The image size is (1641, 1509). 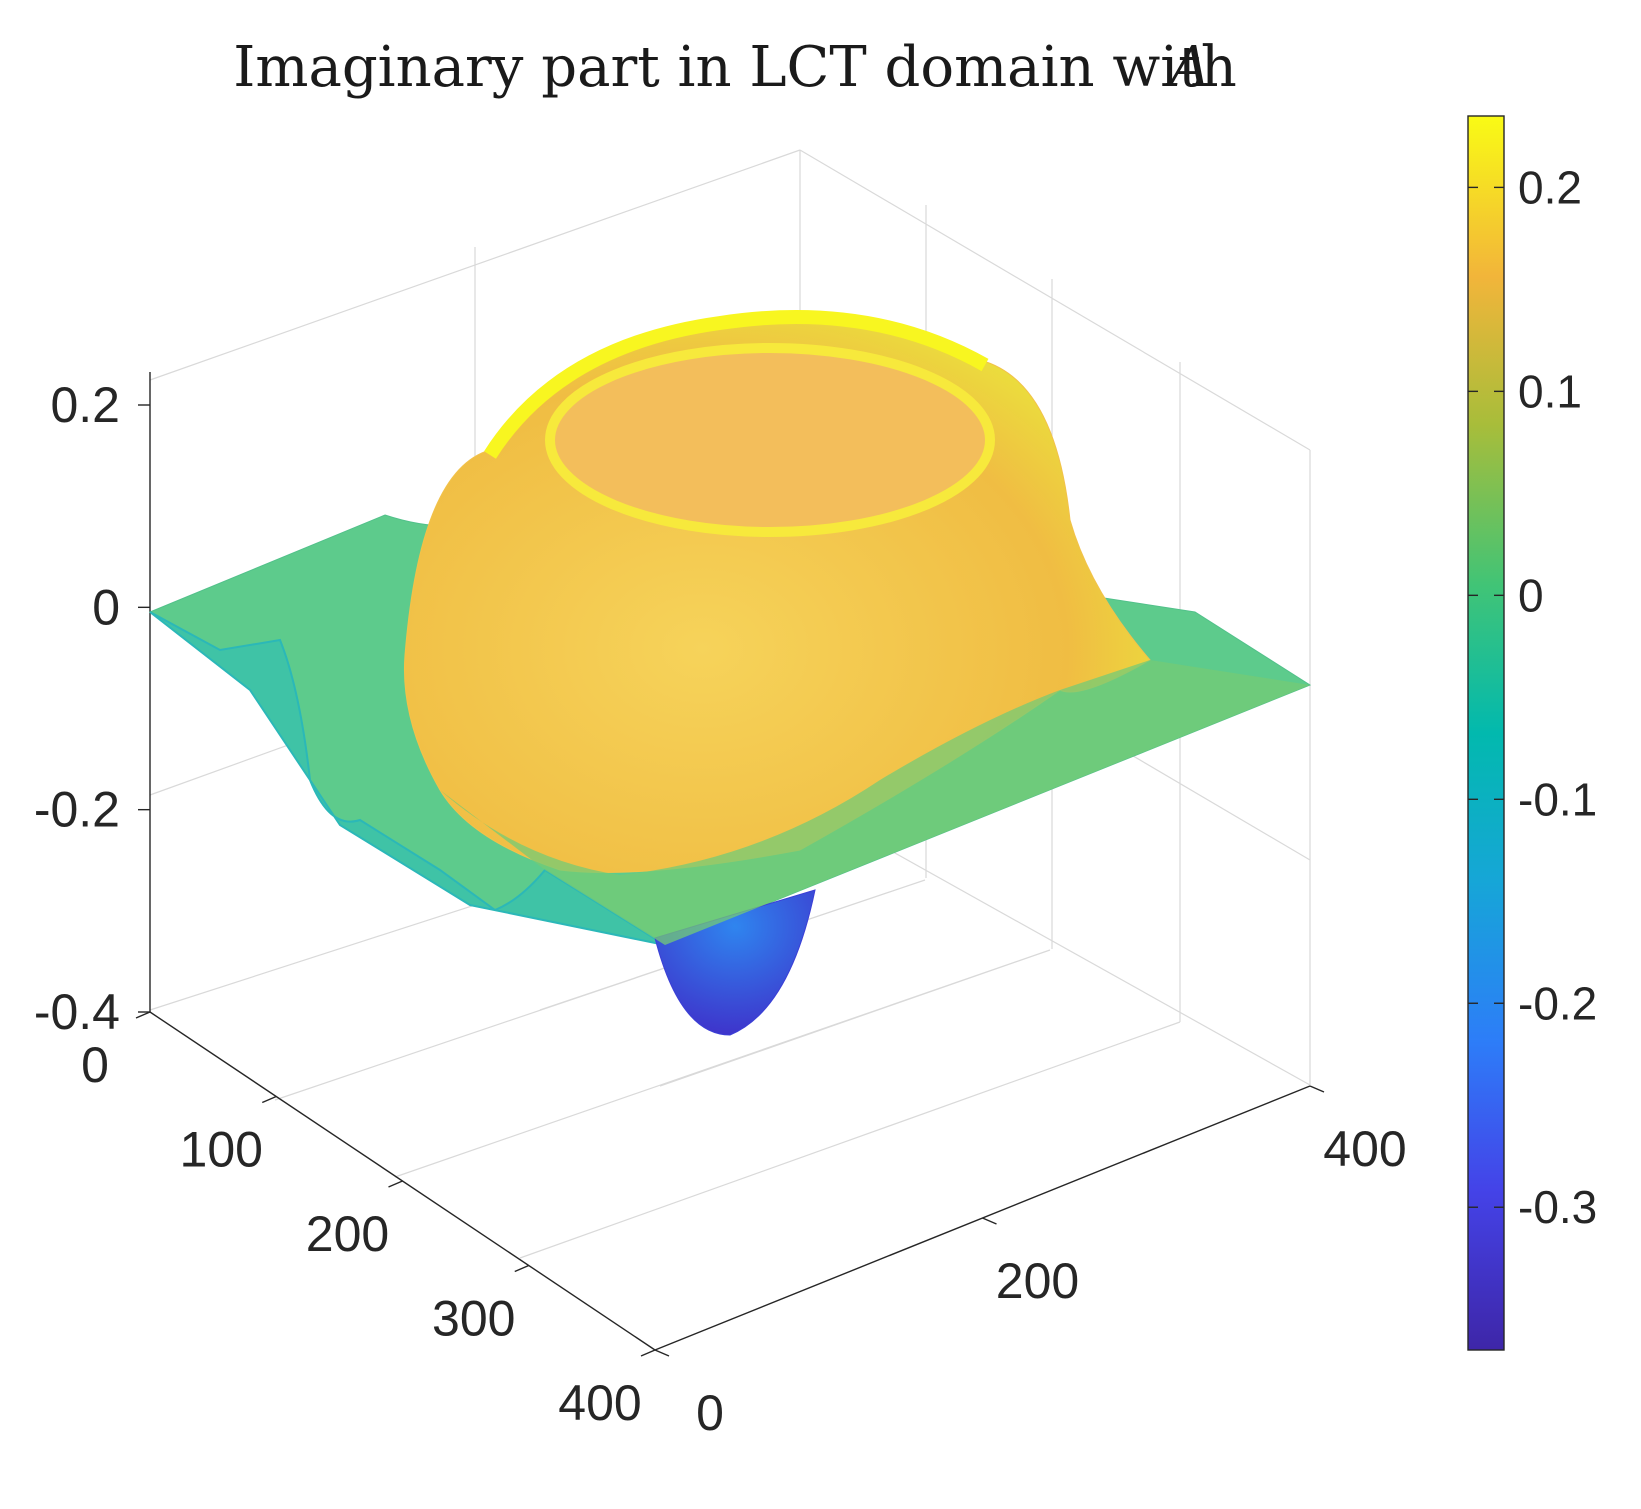 What do you see at coordinates (1532, 733) in the screenshot?
I see `colorbar: 0.2 0.1 0 -0.1 -0.2 -0.3` at bounding box center [1532, 733].